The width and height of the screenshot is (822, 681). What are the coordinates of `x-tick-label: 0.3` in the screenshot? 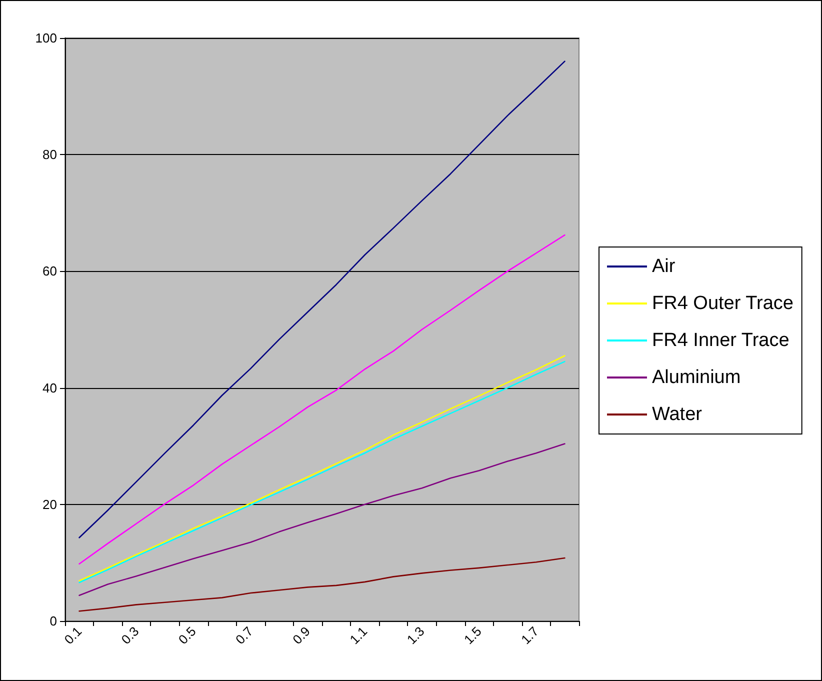 It's located at (130, 636).